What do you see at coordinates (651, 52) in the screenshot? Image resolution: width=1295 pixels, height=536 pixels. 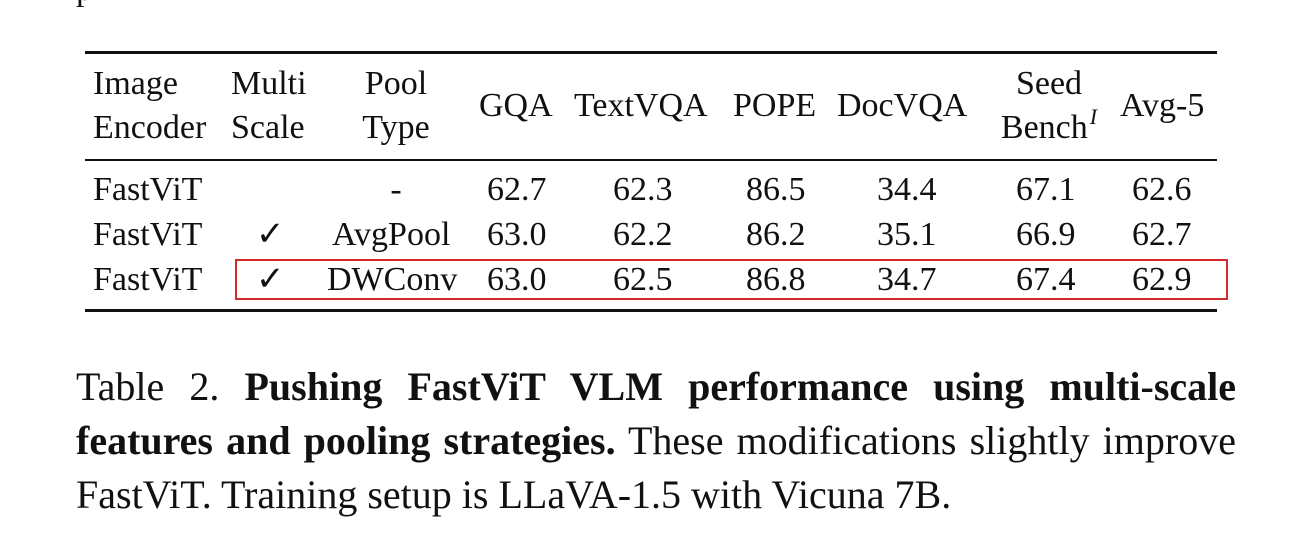 I see `table-top-rule` at bounding box center [651, 52].